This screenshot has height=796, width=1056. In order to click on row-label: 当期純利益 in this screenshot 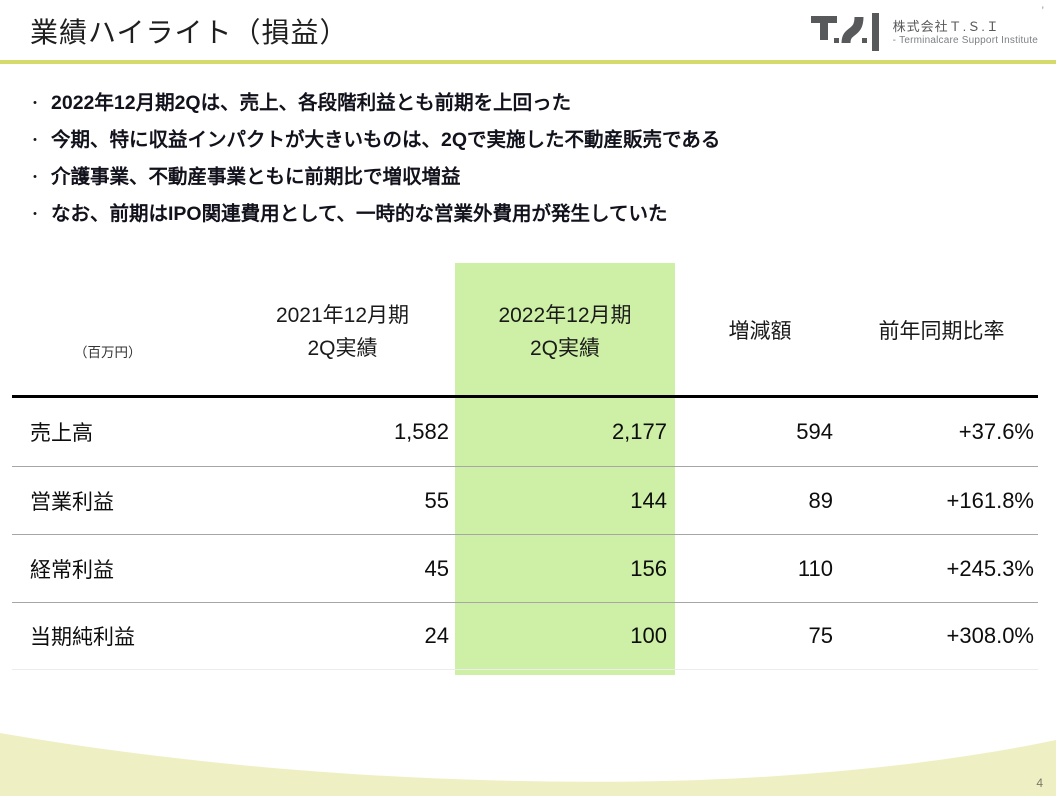, I will do `click(82, 637)`.